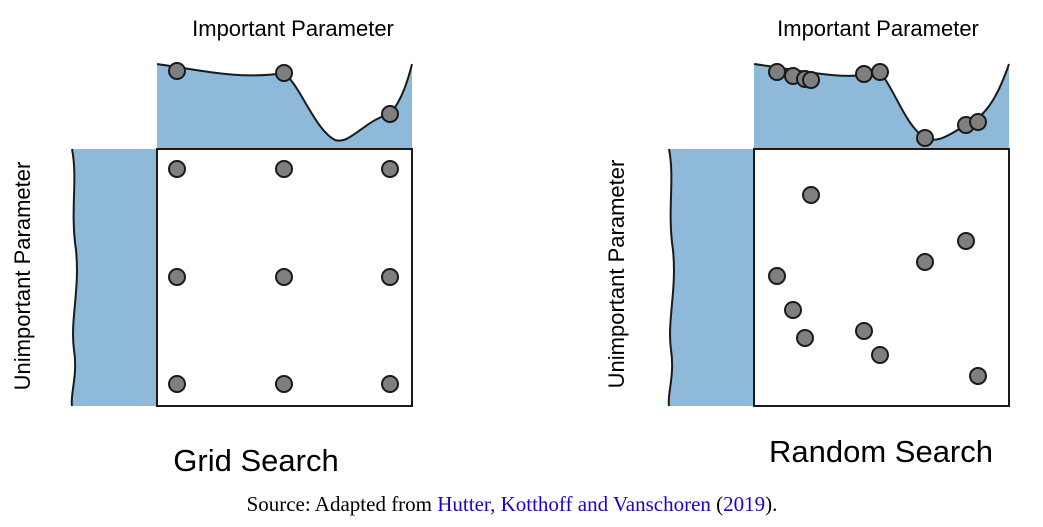  Describe the element at coordinates (771, 504) in the screenshot. I see `caption-close-paren: ).` at that location.